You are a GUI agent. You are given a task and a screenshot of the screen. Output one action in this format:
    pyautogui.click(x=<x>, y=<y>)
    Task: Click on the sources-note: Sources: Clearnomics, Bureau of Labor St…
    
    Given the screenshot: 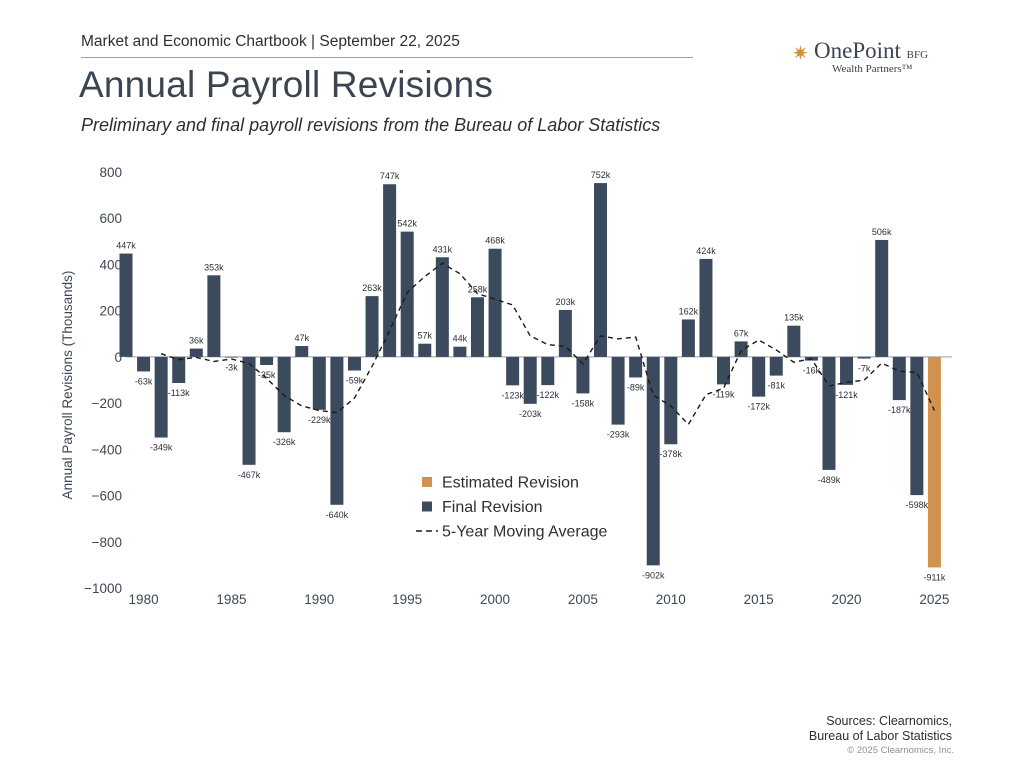 What is the action you would take?
    pyautogui.click(x=880, y=729)
    